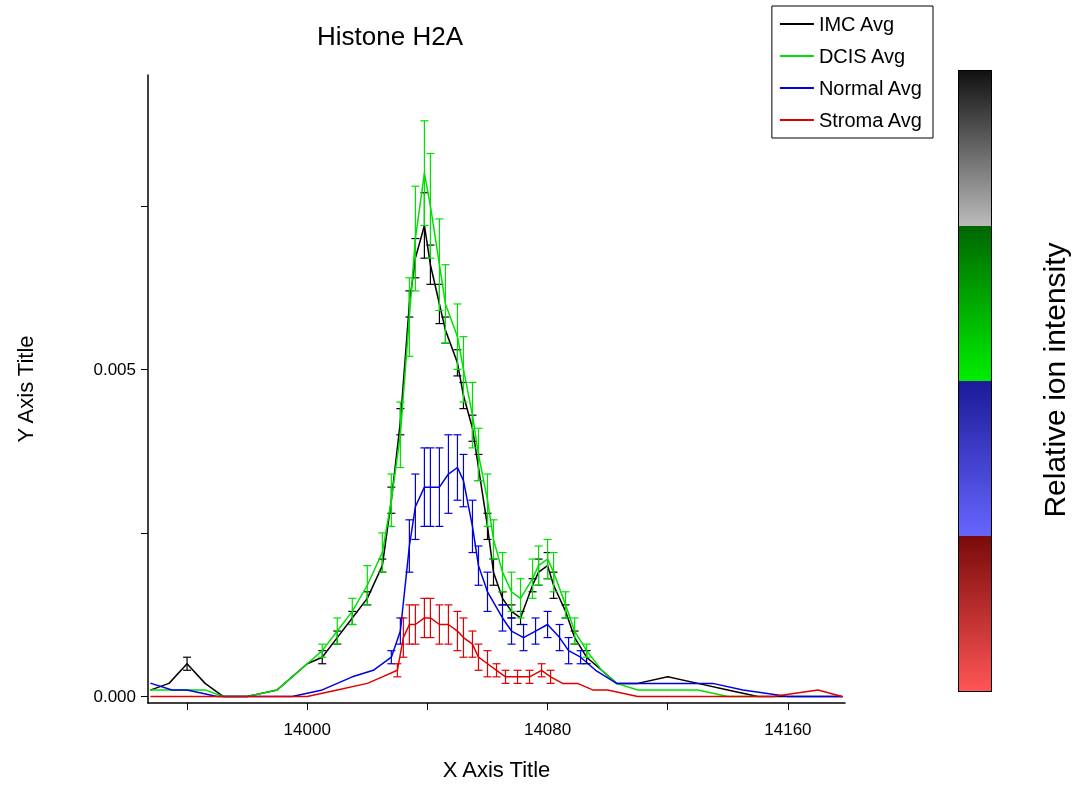 This screenshot has height=797, width=1078. I want to click on x-tick-label: 14160, so click(788, 729).